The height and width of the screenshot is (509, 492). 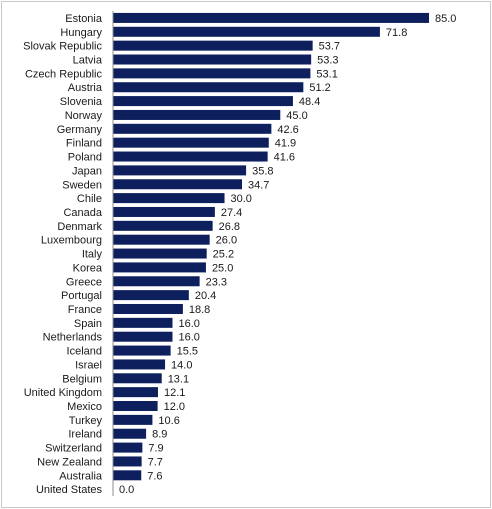 I want to click on value-label: 41.9, so click(x=285, y=144).